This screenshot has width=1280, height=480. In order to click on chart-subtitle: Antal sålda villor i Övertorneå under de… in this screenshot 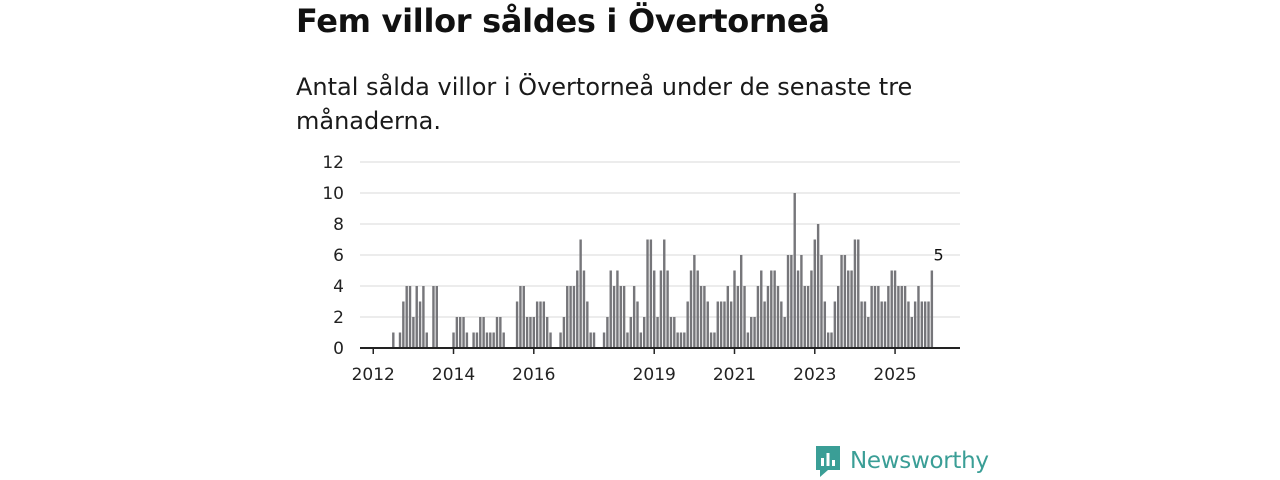, I will do `click(604, 104)`.